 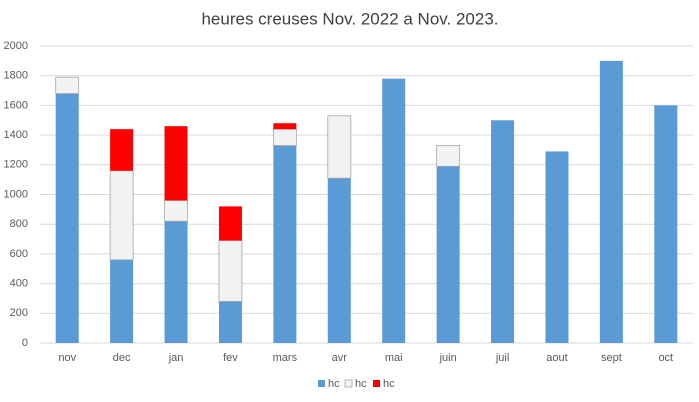 What do you see at coordinates (19, 284) in the screenshot?
I see `y-tick-label: 400` at bounding box center [19, 284].